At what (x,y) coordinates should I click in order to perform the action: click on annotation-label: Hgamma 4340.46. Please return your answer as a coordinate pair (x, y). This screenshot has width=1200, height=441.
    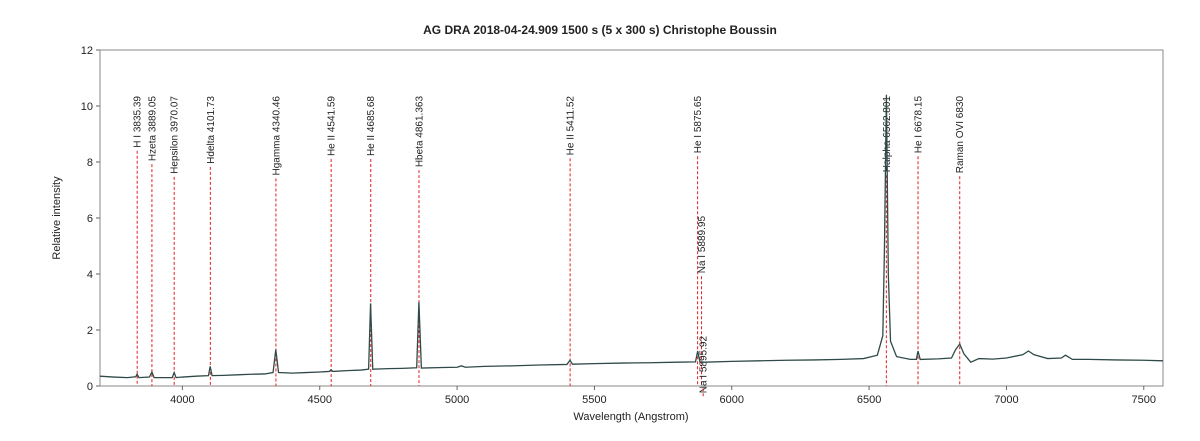
    Looking at the image, I should click on (276, 136).